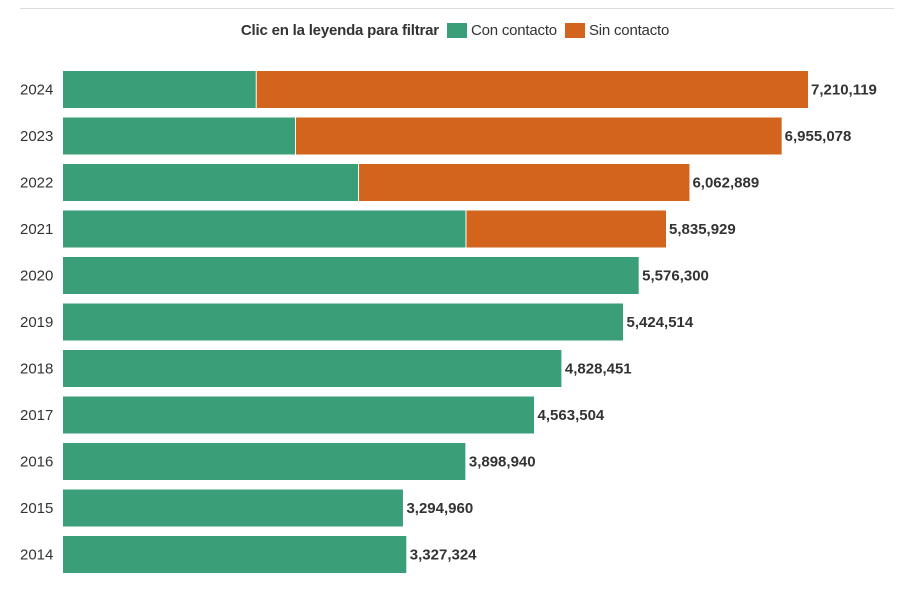 Image resolution: width=918 pixels, height=599 pixels. I want to click on bar-sin-contacto-2022, so click(524, 182).